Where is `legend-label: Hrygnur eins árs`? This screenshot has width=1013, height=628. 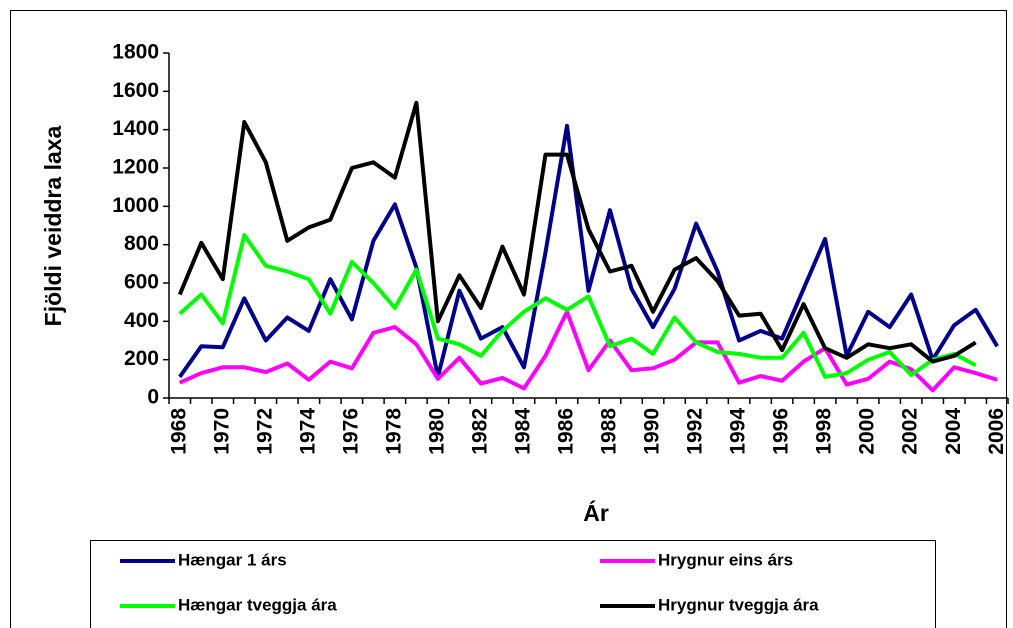 legend-label: Hrygnur eins árs is located at coordinates (725, 559).